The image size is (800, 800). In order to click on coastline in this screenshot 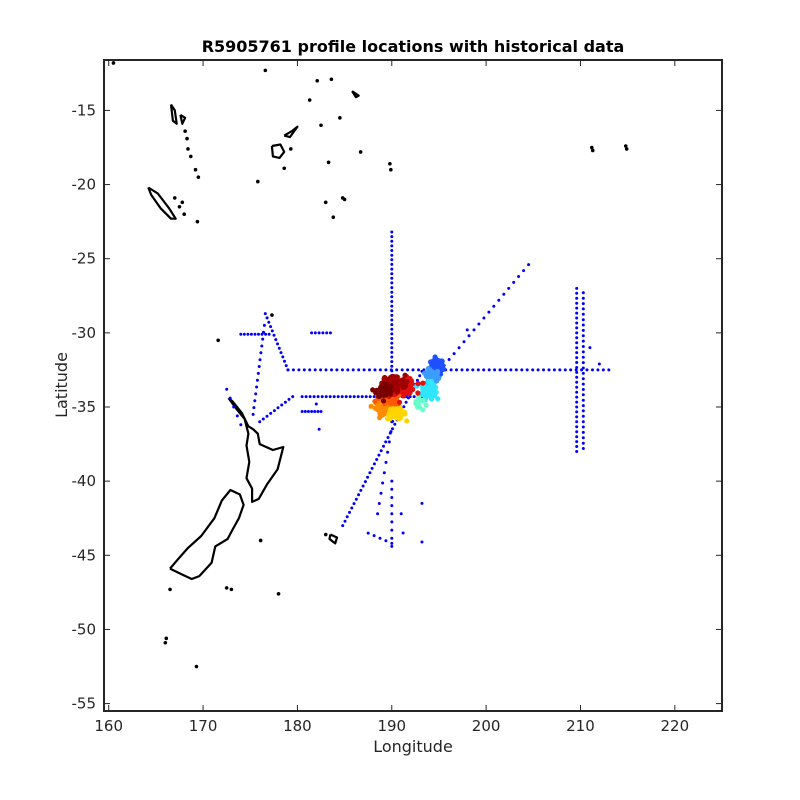, I will do `click(256, 450)`.